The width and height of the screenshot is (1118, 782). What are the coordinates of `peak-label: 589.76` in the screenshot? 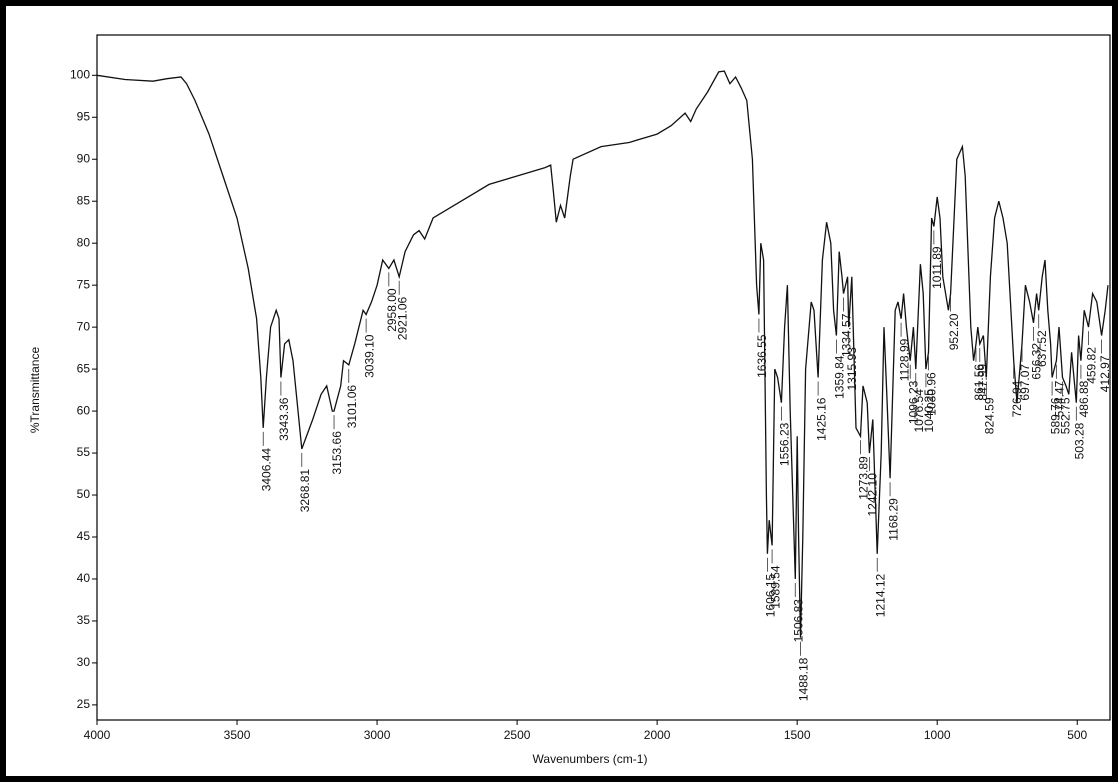 It's located at (1055, 415).